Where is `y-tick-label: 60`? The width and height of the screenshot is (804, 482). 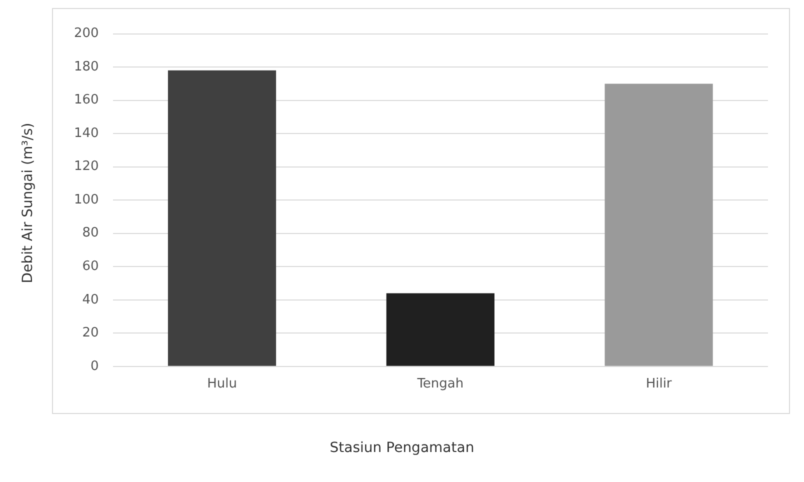
y-tick-label: 60 is located at coordinates (90, 266).